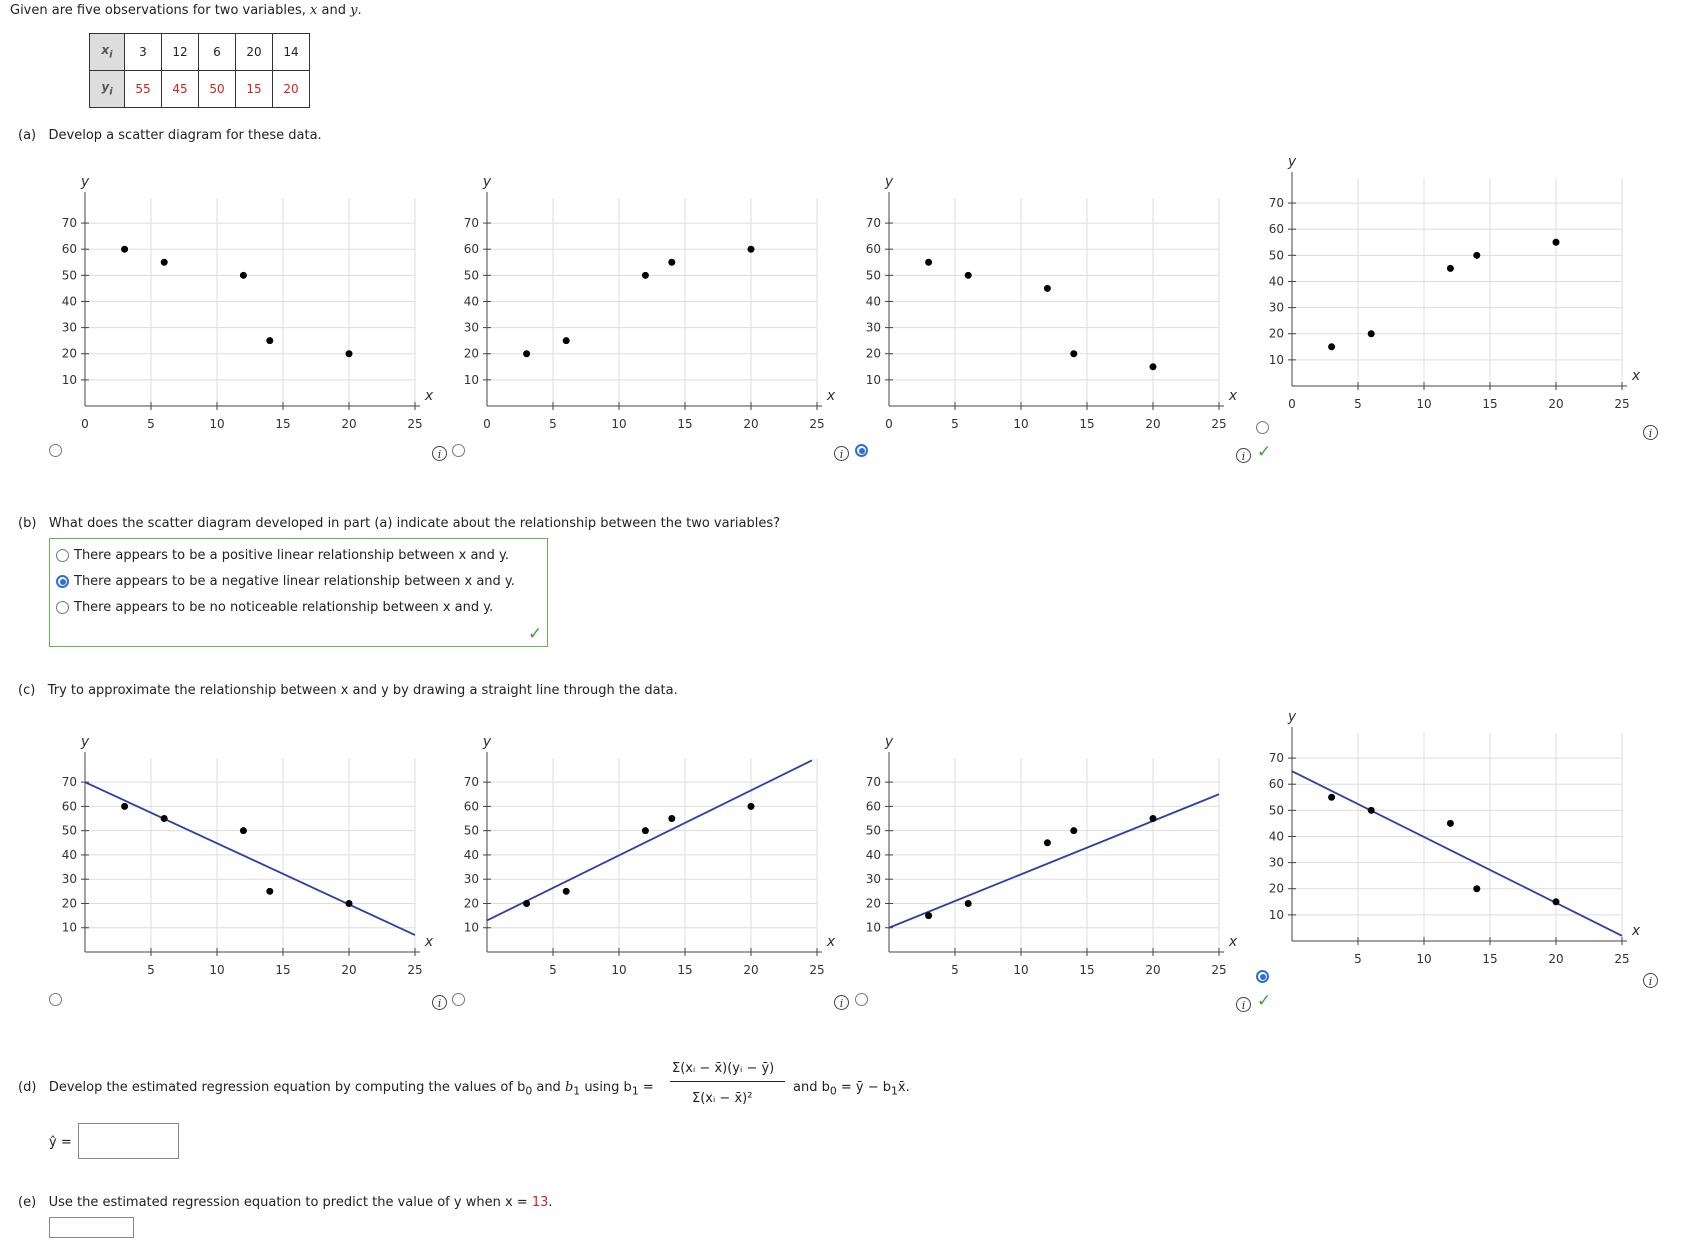 Image resolution: width=1690 pixels, height=1242 pixels. Describe the element at coordinates (107, 52) in the screenshot. I see `x-header: xi` at that location.